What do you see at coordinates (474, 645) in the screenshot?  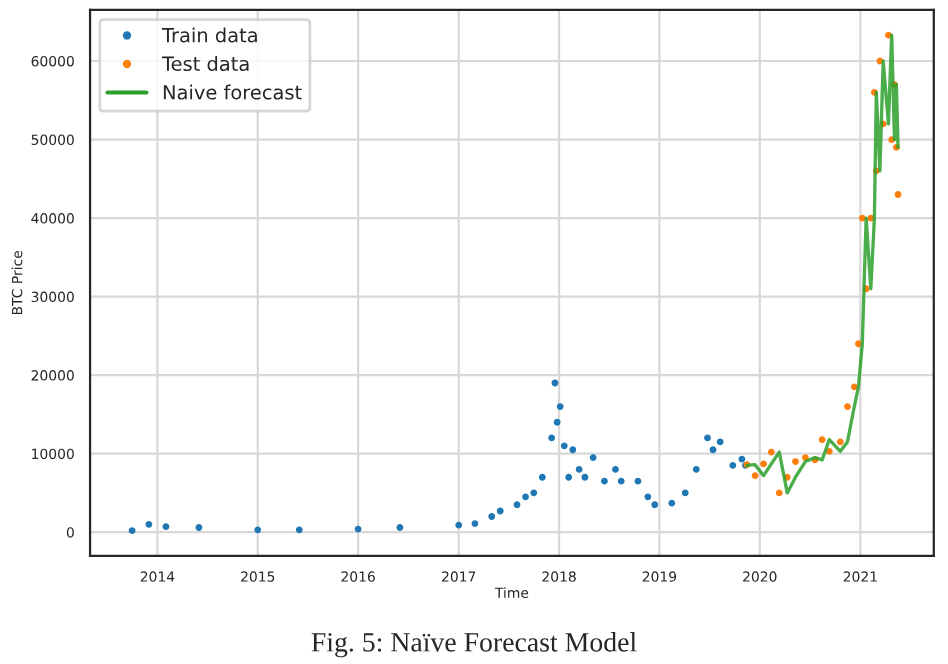 I see `caption: Fig. 5: Naïve Forecast Model` at bounding box center [474, 645].